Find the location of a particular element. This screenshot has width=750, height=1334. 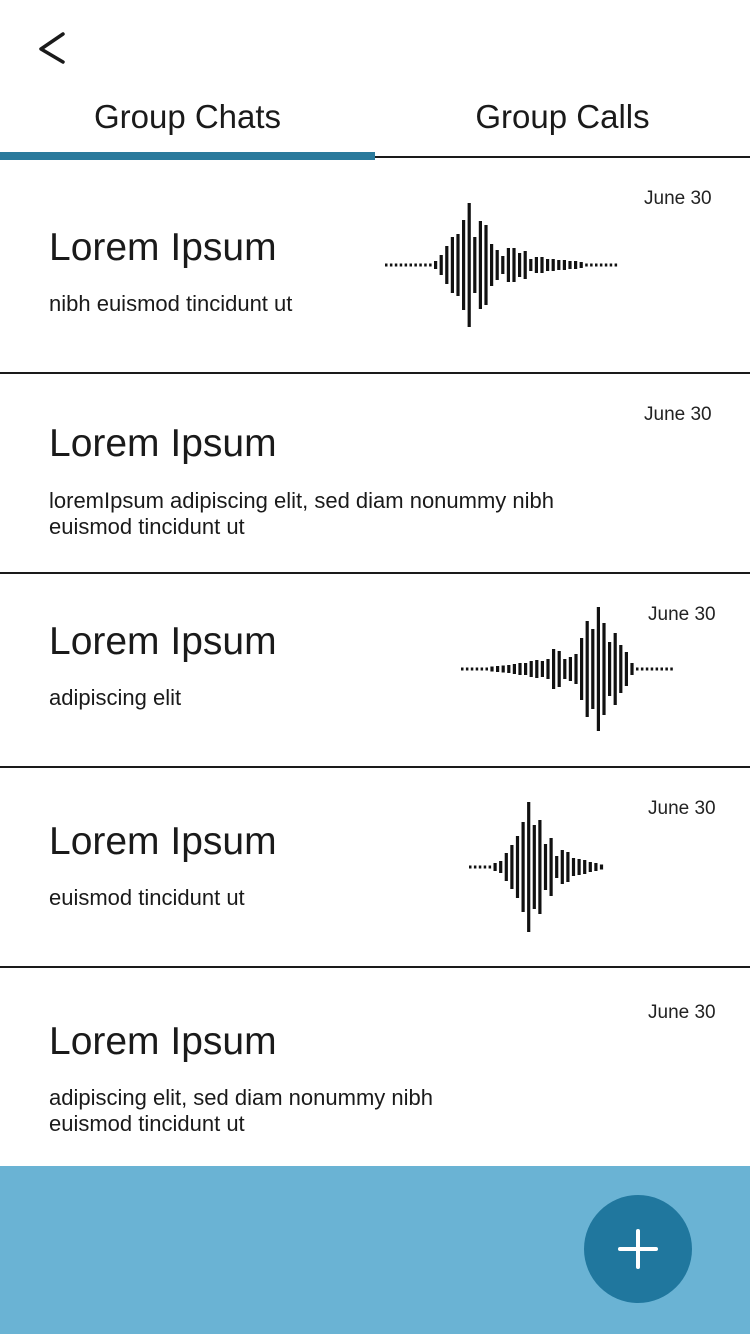

tab-group-chats-label: Group Chats is located at coordinates (187, 116).